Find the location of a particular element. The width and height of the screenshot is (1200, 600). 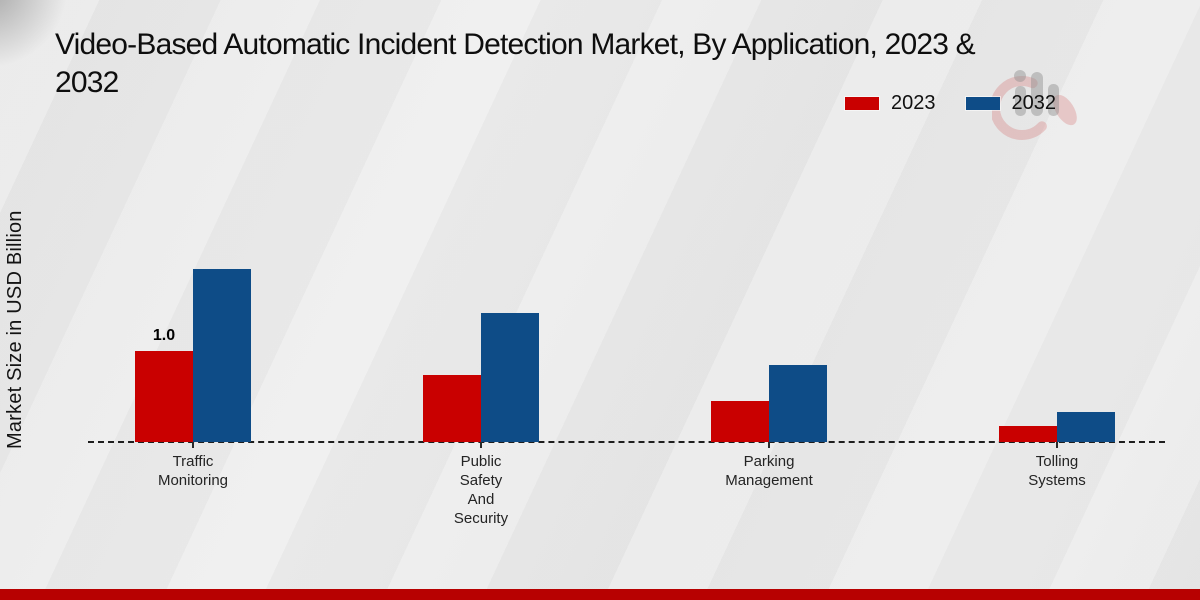

bar-value-label-2023-traffic-monitoring: 1.0 is located at coordinates (164, 335).